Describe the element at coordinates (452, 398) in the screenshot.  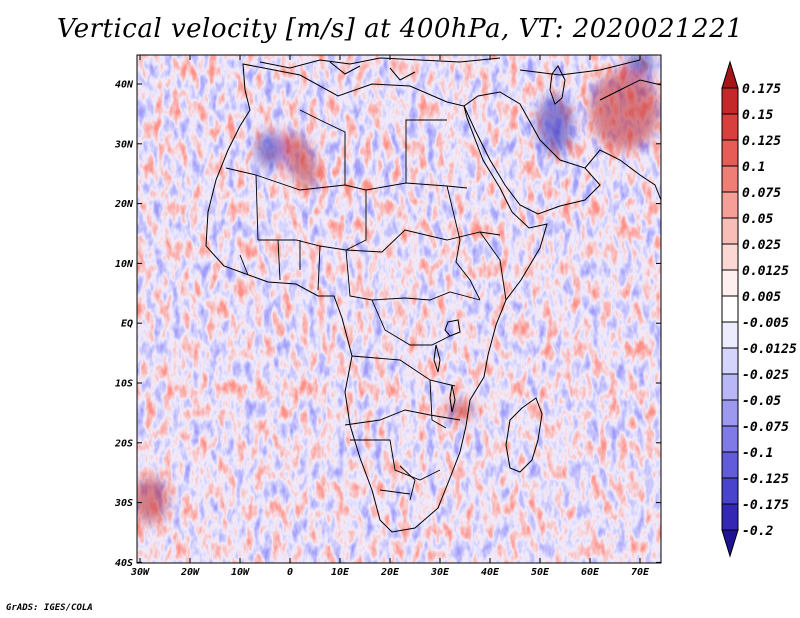
I see `lake-malawi` at that location.